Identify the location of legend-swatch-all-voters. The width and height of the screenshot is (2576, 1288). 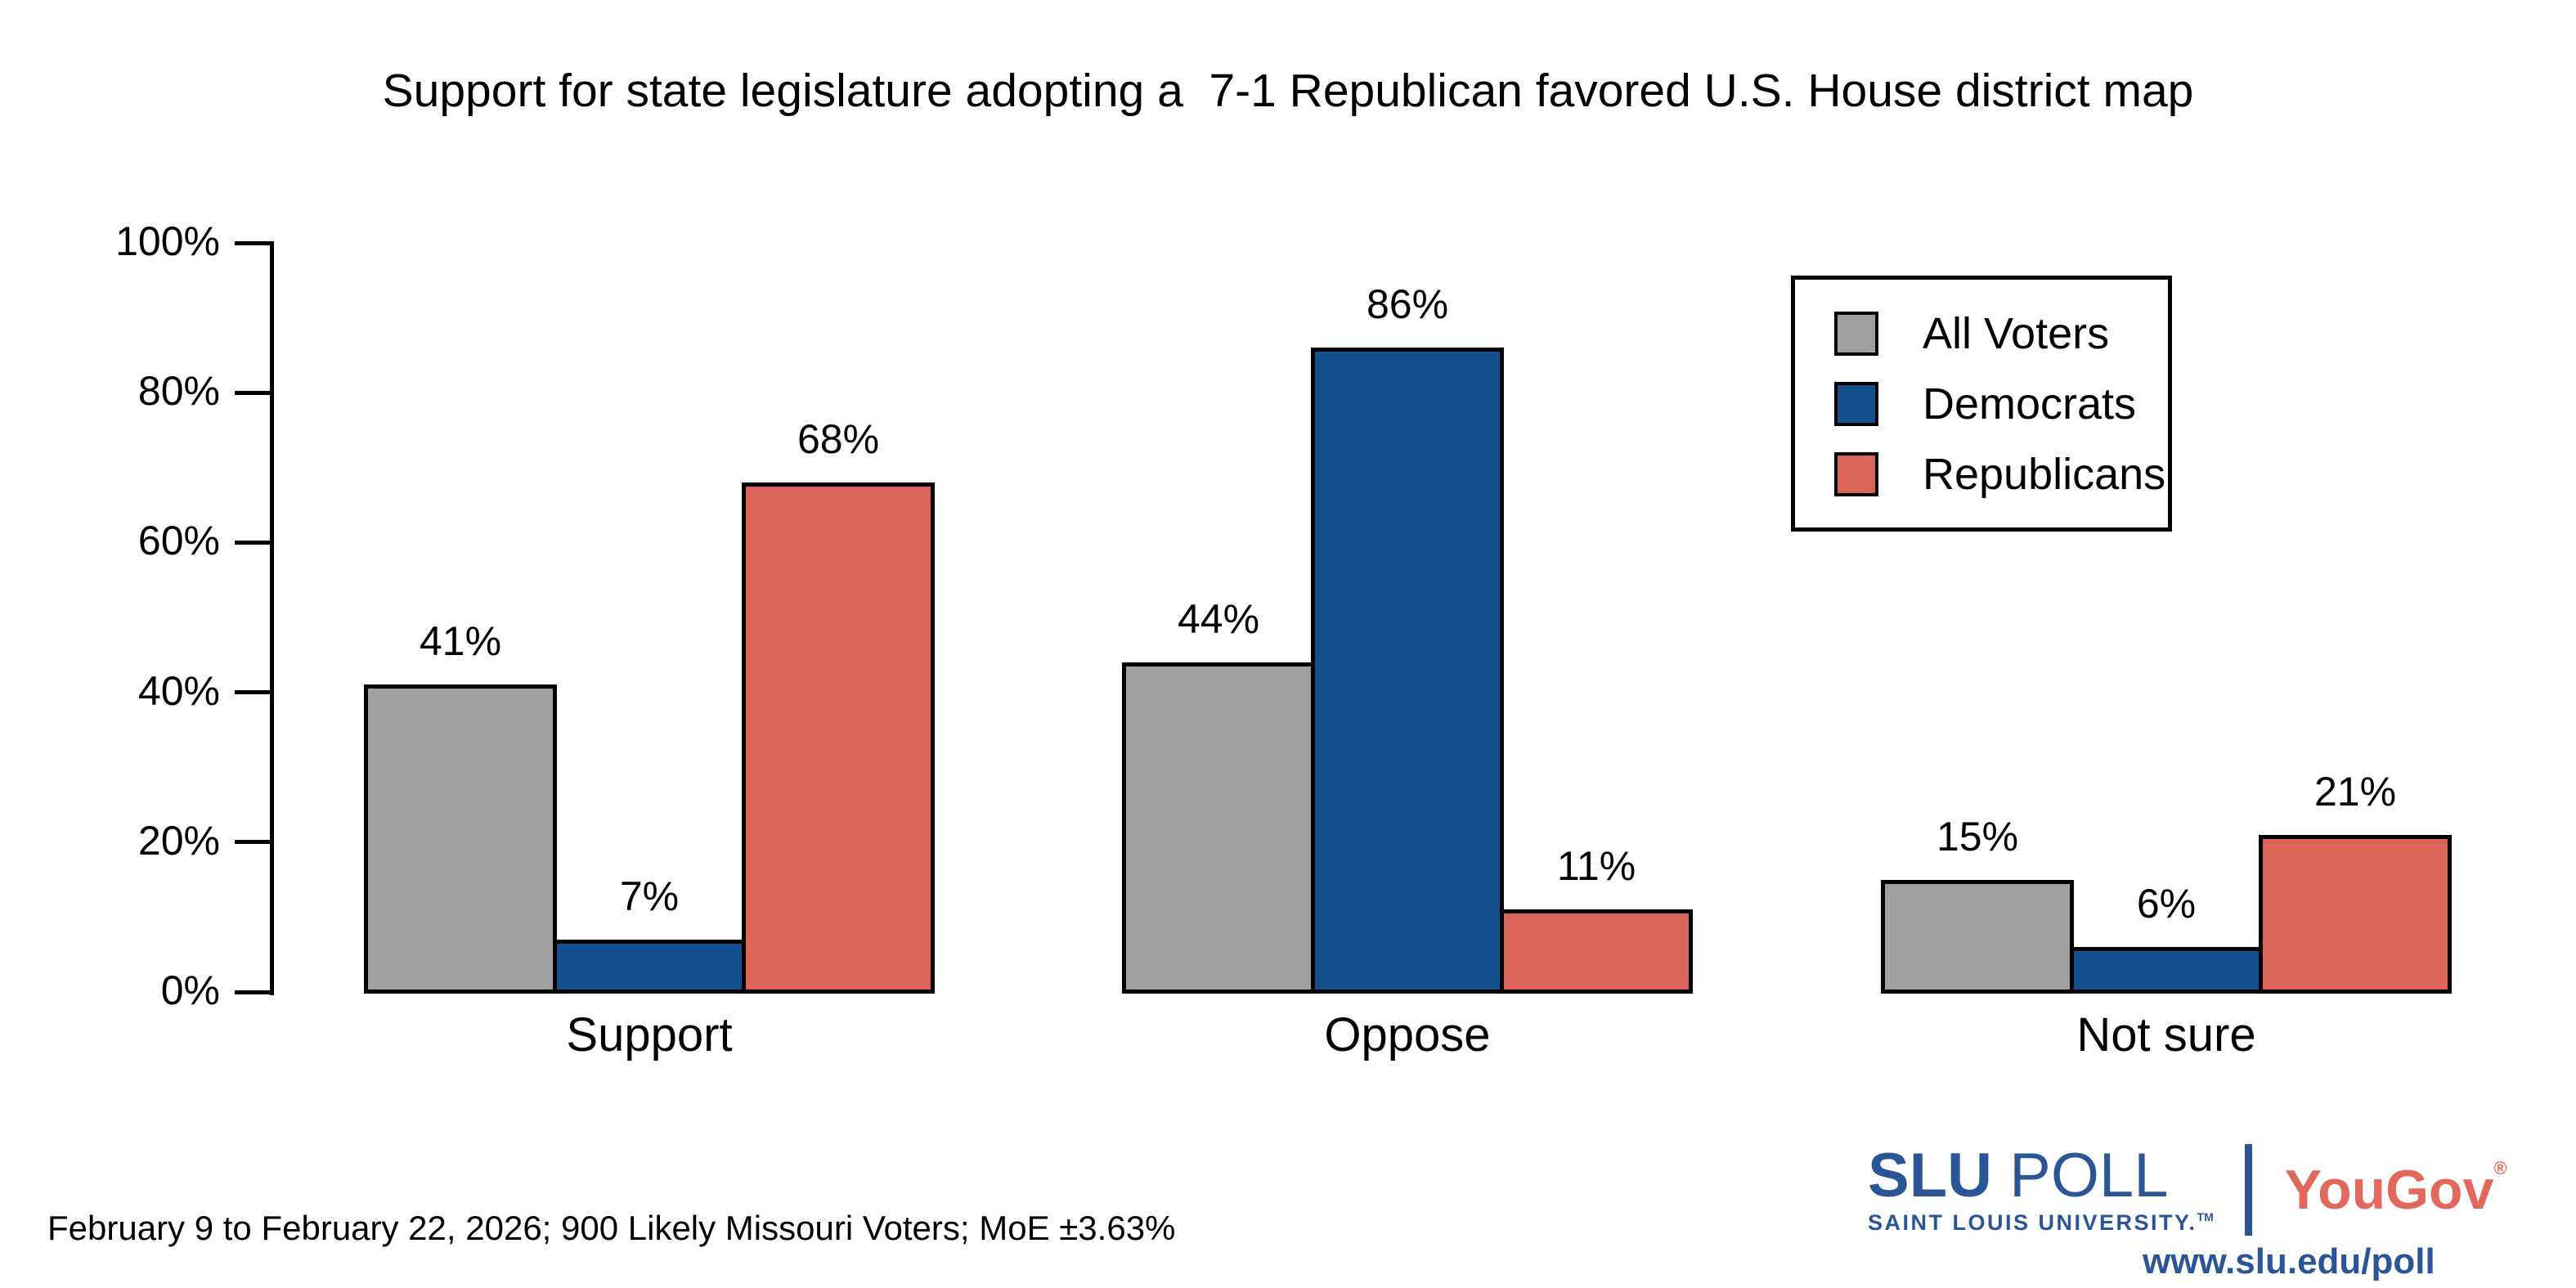
(1856, 333).